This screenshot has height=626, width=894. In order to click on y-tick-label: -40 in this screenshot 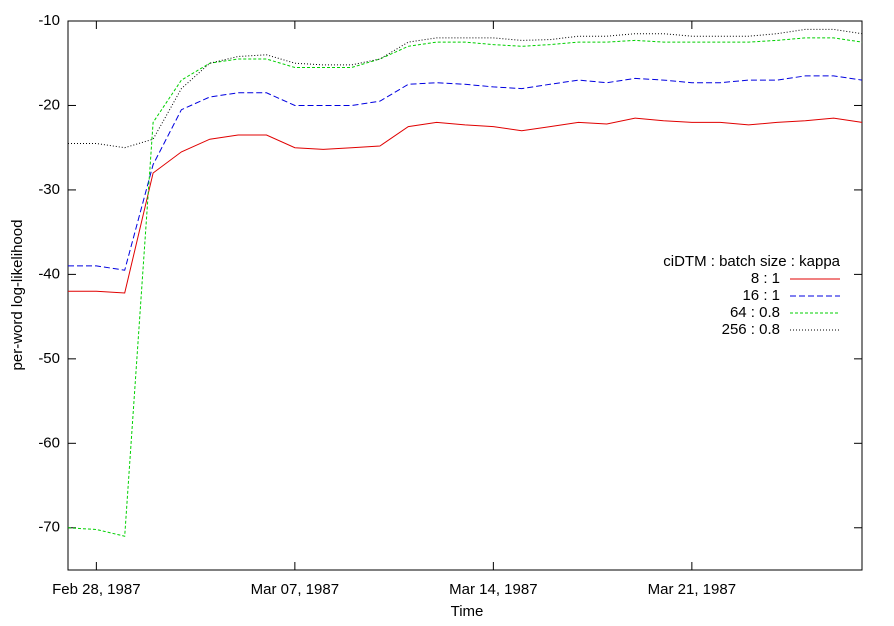, I will do `click(49, 273)`.